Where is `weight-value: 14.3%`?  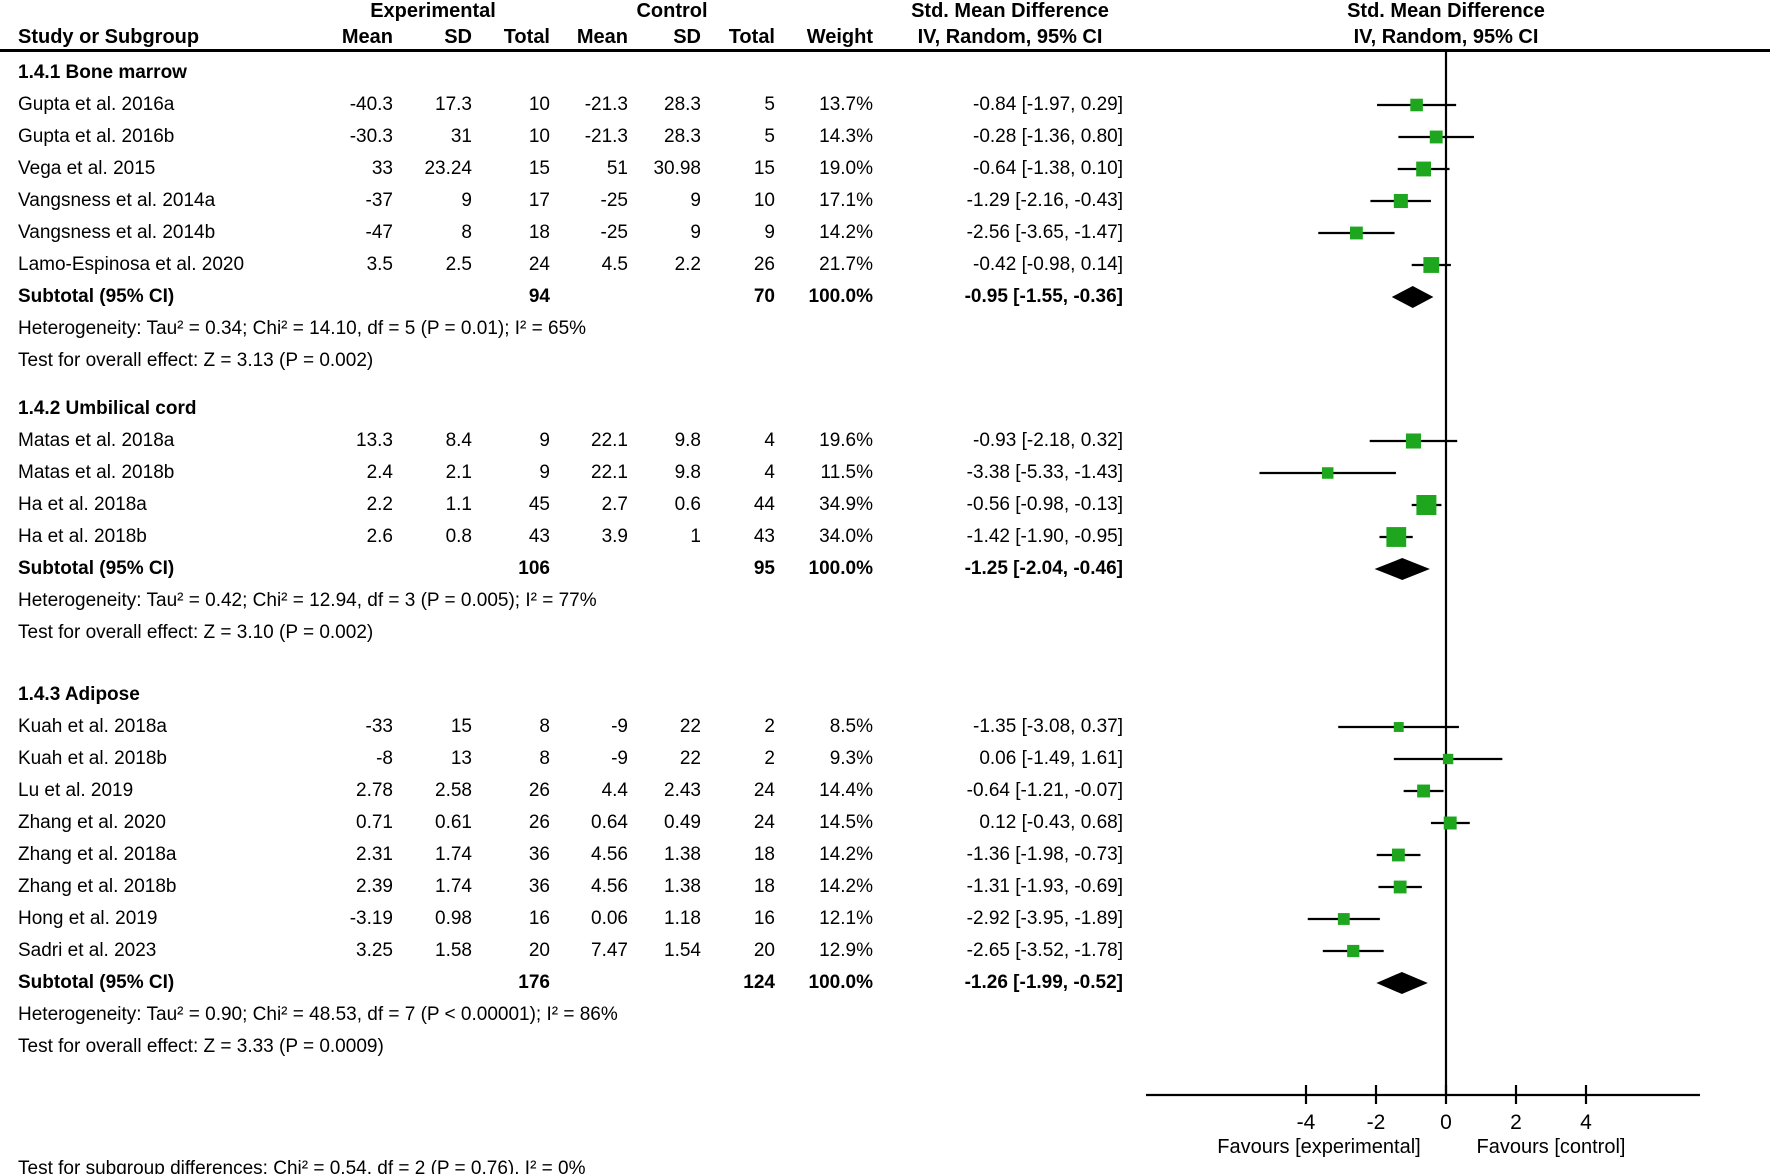
weight-value: 14.3% is located at coordinates (846, 136).